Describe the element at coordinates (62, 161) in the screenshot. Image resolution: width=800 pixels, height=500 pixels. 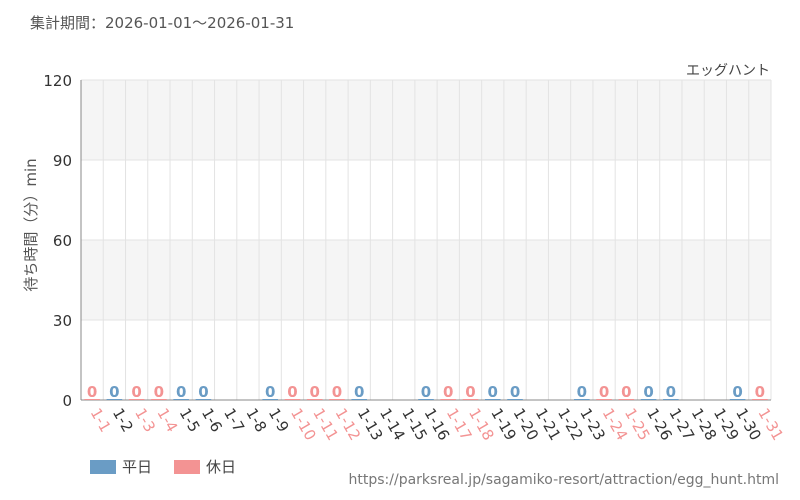
I see `y-tick-label: 90` at that location.